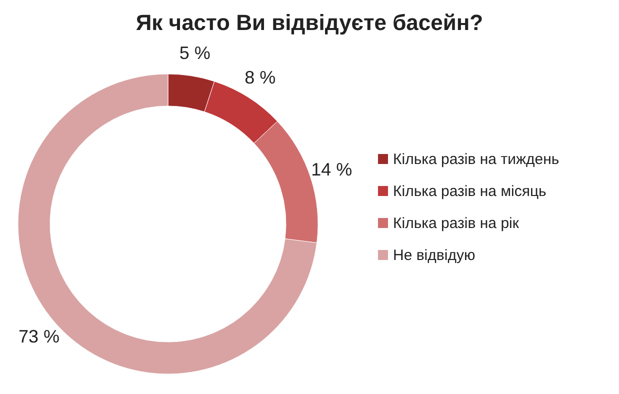  What do you see at coordinates (470, 191) in the screenshot?
I see `legend-label: Кілька разів на місяць` at bounding box center [470, 191].